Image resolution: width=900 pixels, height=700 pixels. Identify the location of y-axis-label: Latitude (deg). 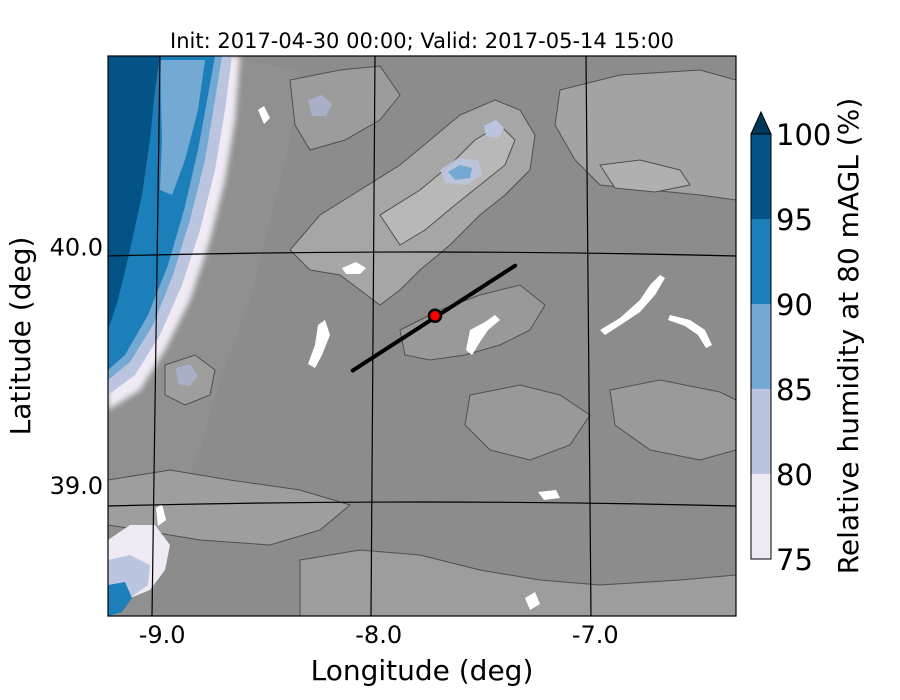
(20, 336).